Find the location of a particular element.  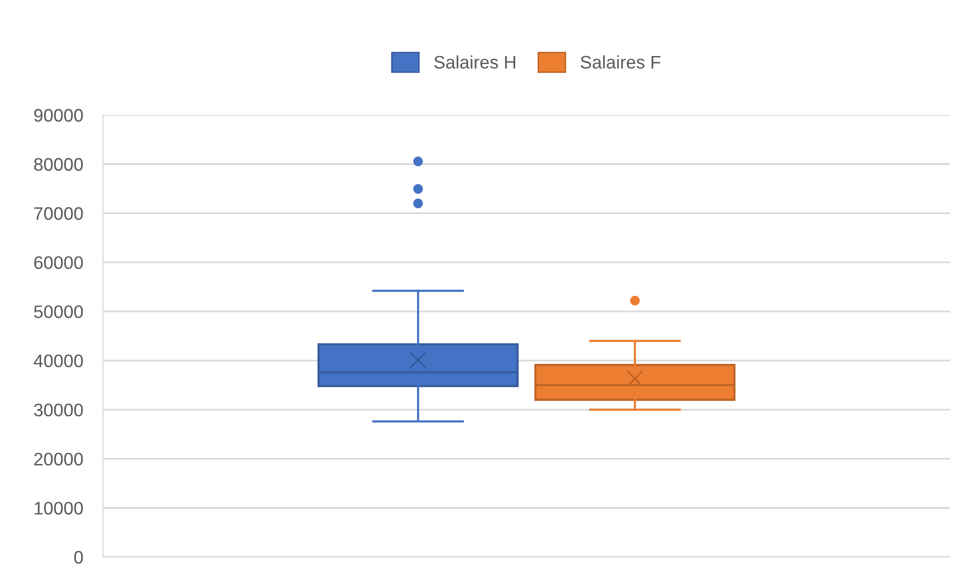

y-tick-label: 70000 is located at coordinates (58, 213).